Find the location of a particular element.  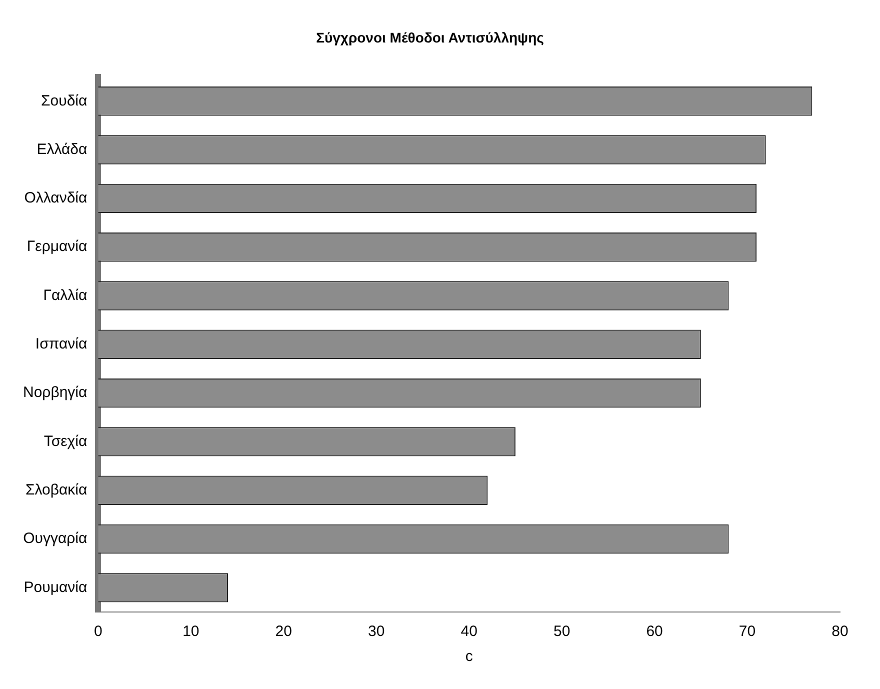

y-tick-label: Σουδία is located at coordinates (64, 101).